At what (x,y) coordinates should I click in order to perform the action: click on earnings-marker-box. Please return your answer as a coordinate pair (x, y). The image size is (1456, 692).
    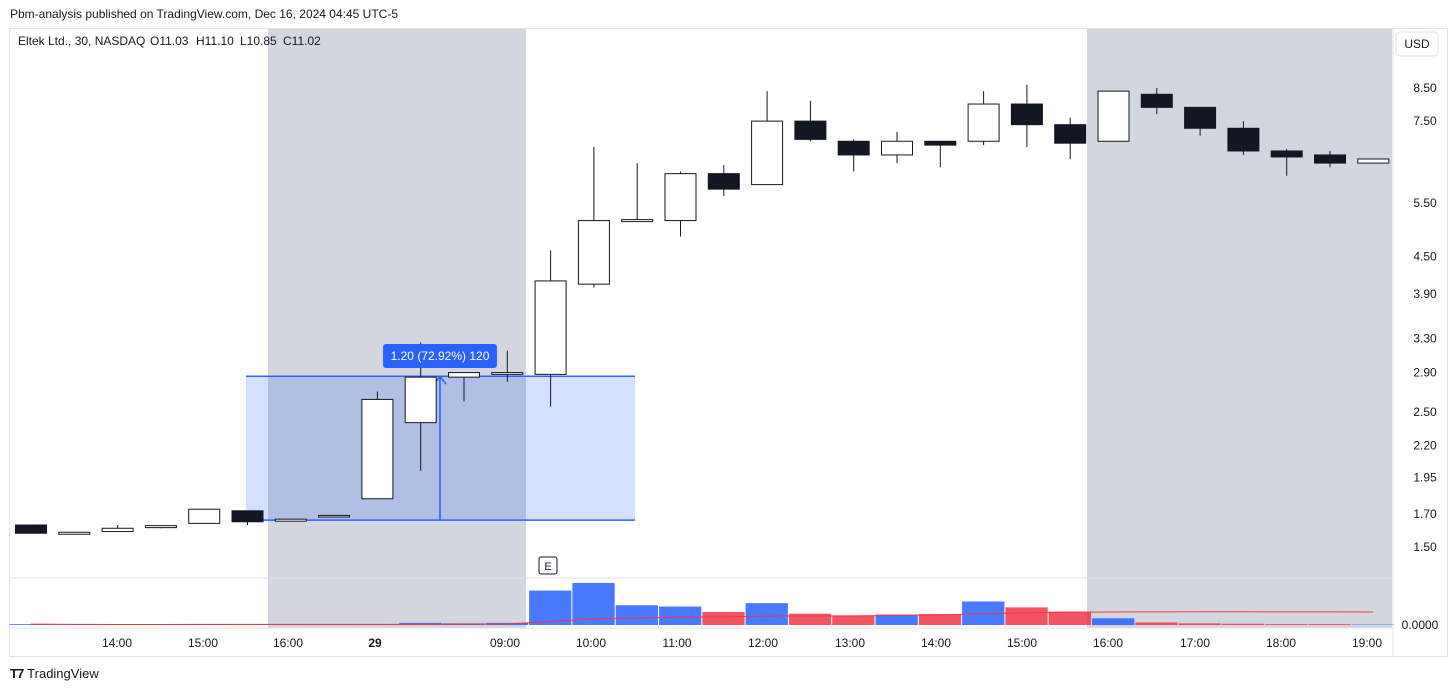
    Looking at the image, I should click on (548, 565).